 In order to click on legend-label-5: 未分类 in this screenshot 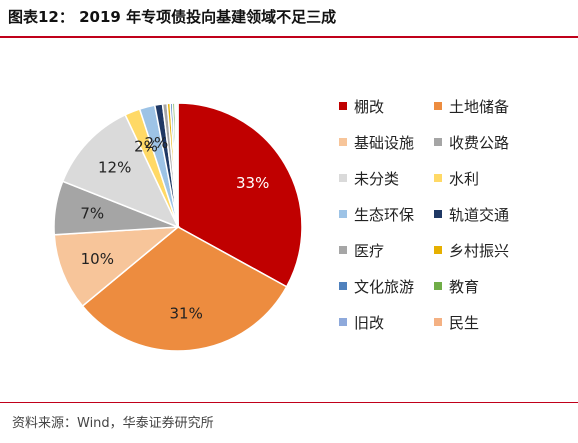, I will do `click(376, 179)`.